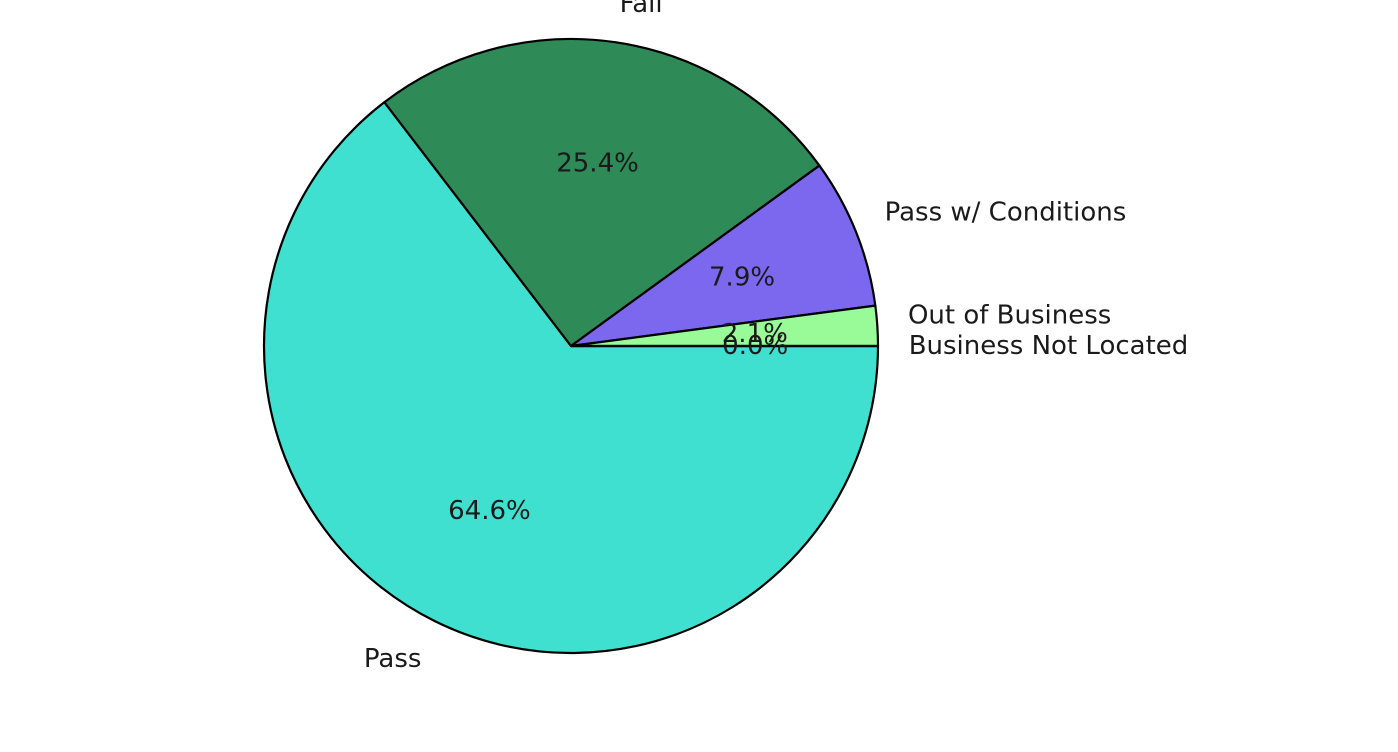 This screenshot has height=752, width=1398. What do you see at coordinates (641, 9) in the screenshot?
I see `pie-label-fail: Fail` at bounding box center [641, 9].